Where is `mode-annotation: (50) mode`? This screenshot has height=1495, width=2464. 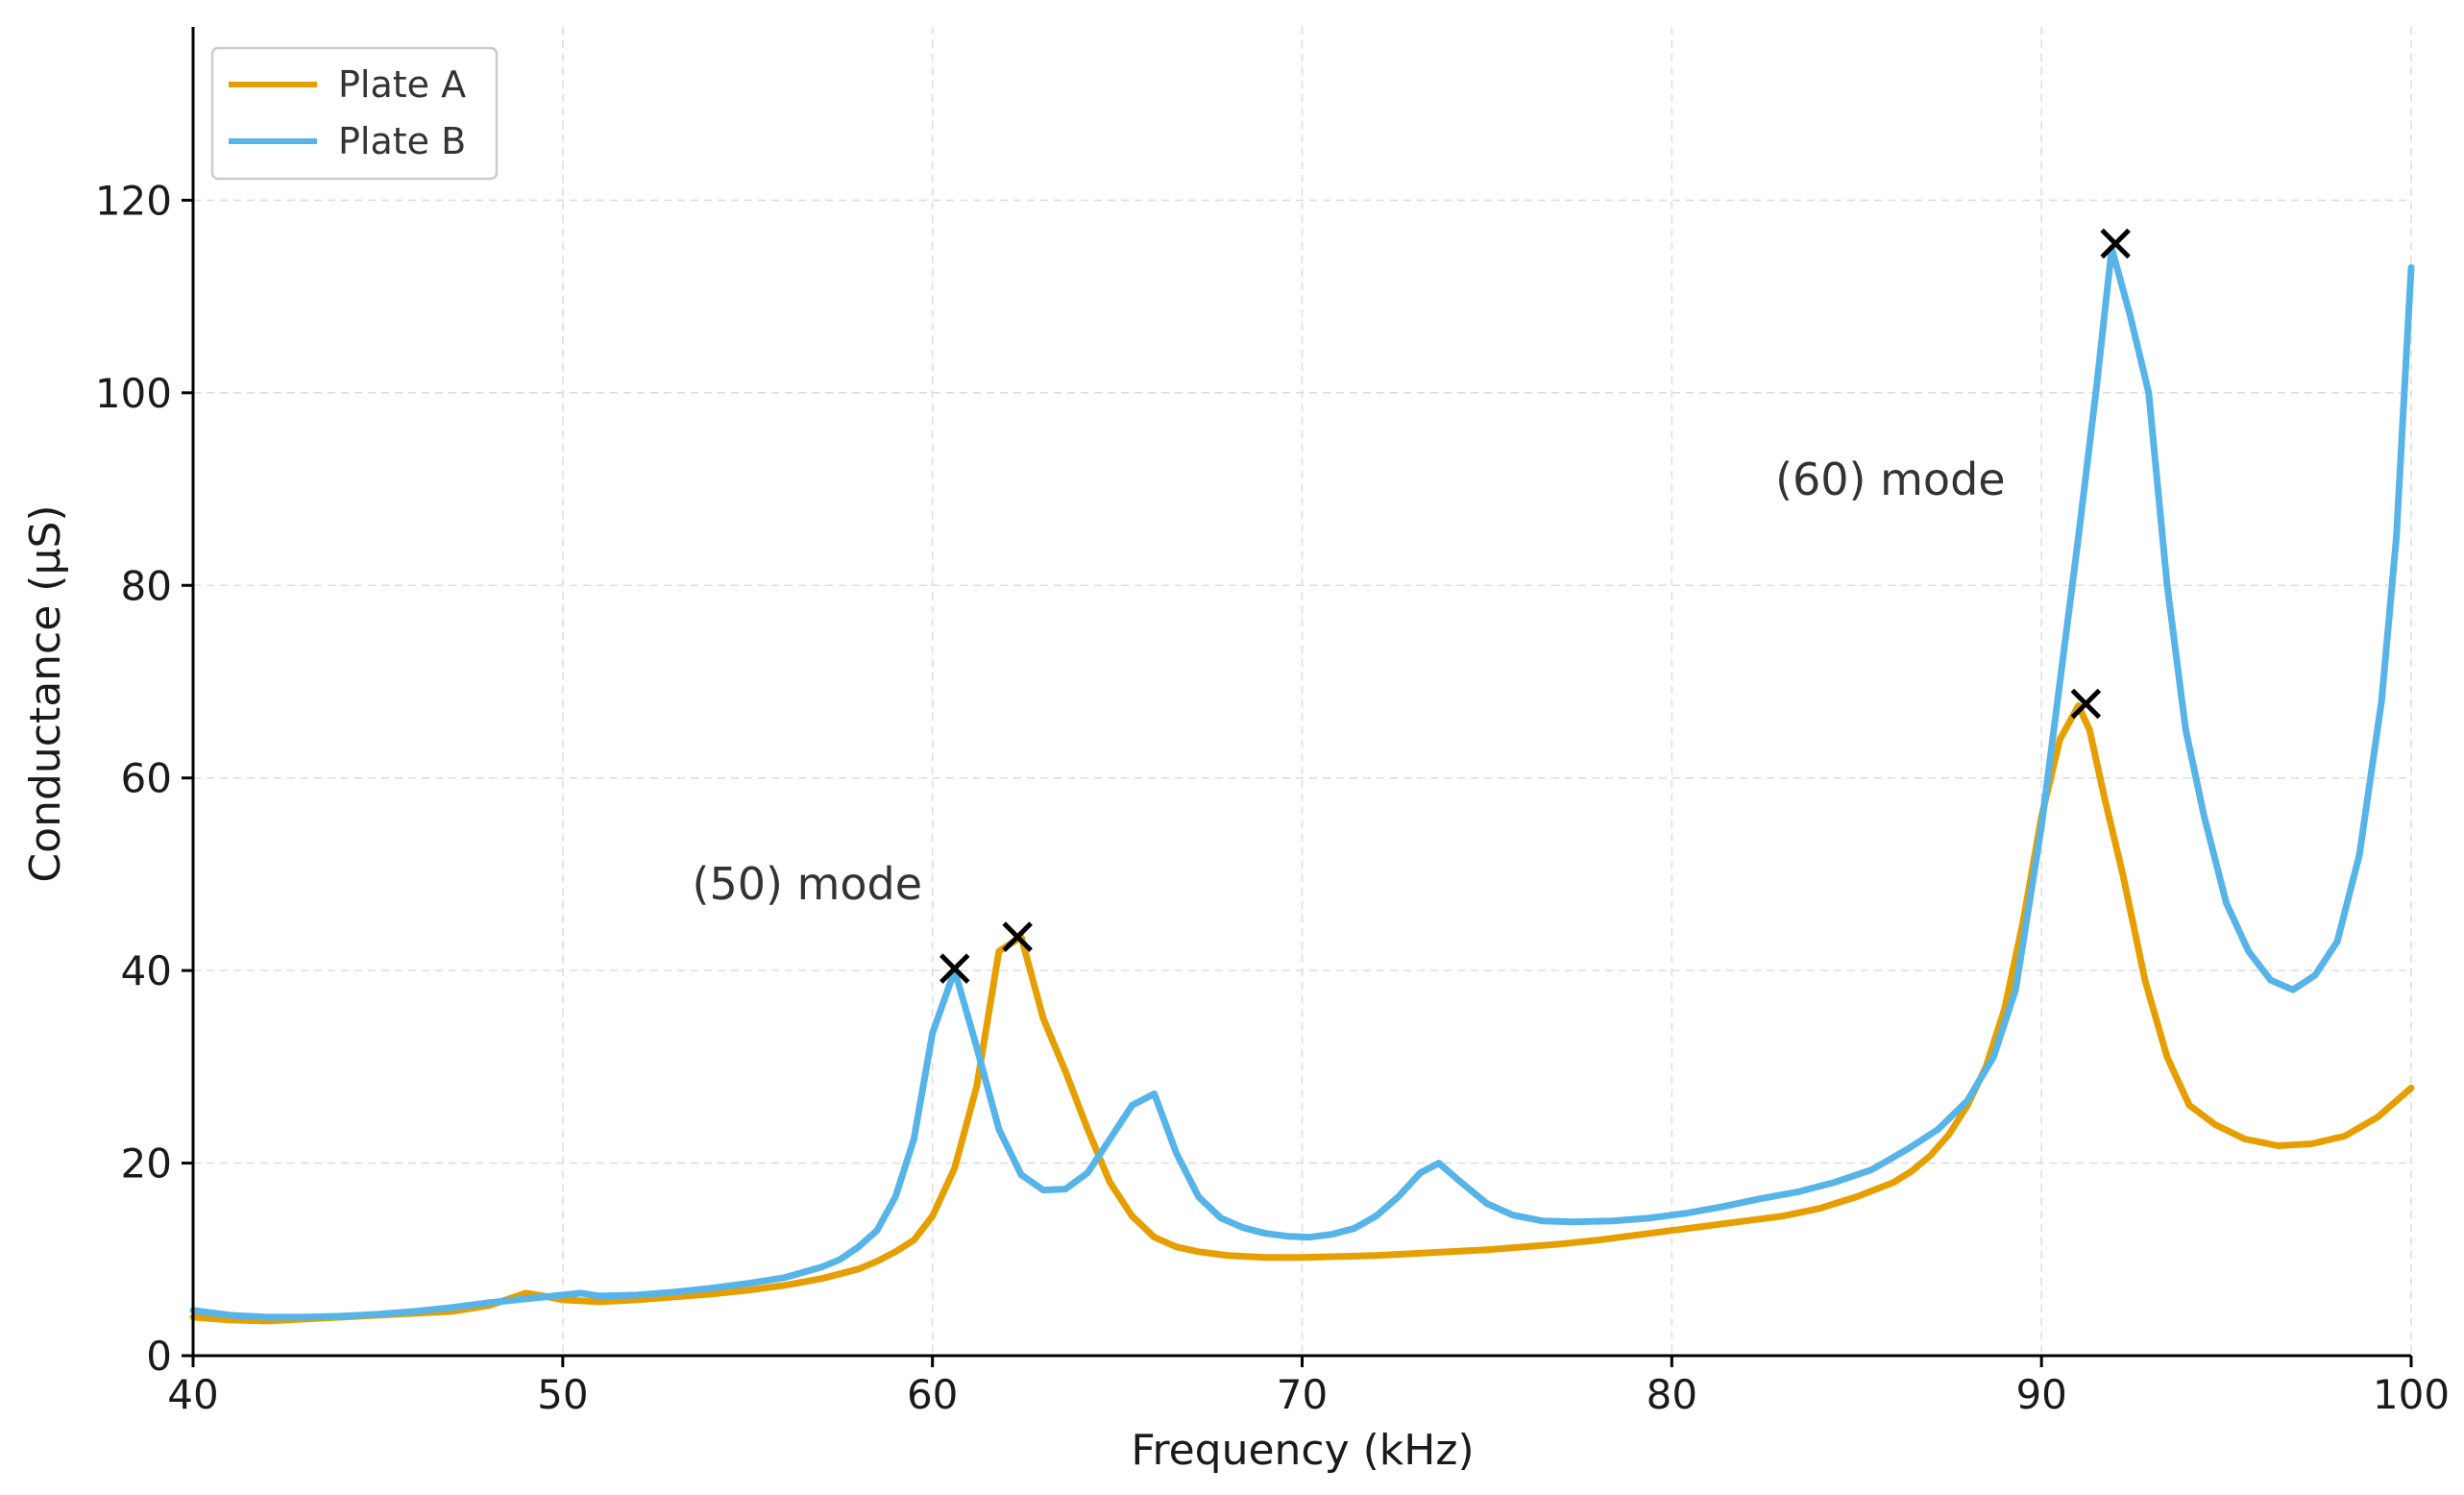
mode-annotation: (50) mode is located at coordinates (808, 884).